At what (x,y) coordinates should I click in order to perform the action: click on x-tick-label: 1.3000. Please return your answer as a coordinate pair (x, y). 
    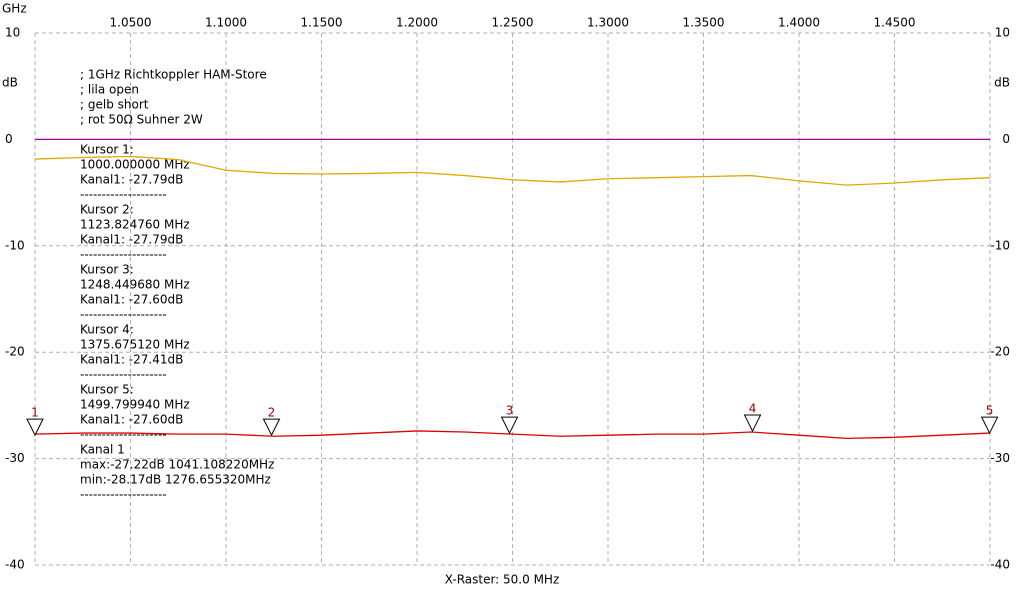
    Looking at the image, I should click on (608, 23).